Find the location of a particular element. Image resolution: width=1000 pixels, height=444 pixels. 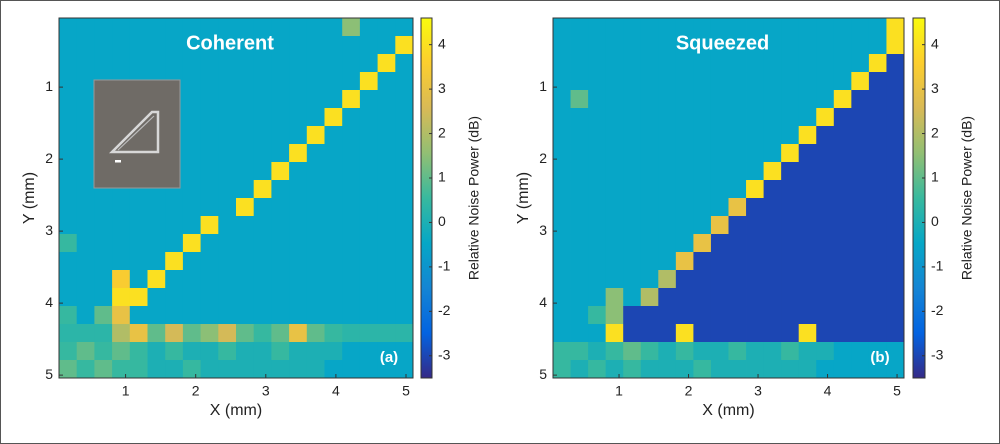

inset-edge is located at coordinates (136, 133).